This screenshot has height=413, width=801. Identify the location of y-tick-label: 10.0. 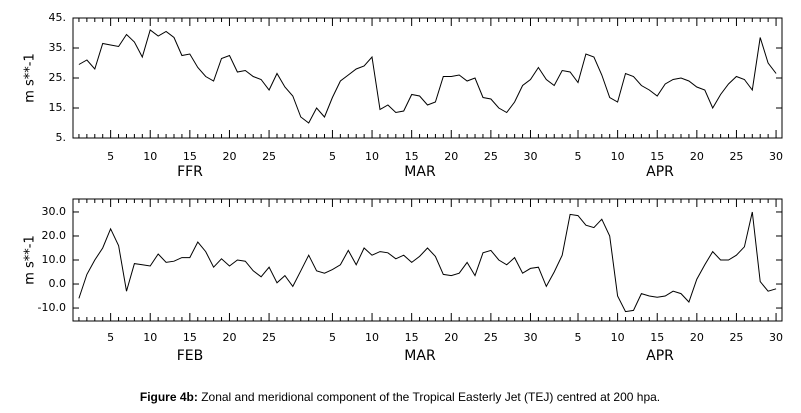
(54, 259).